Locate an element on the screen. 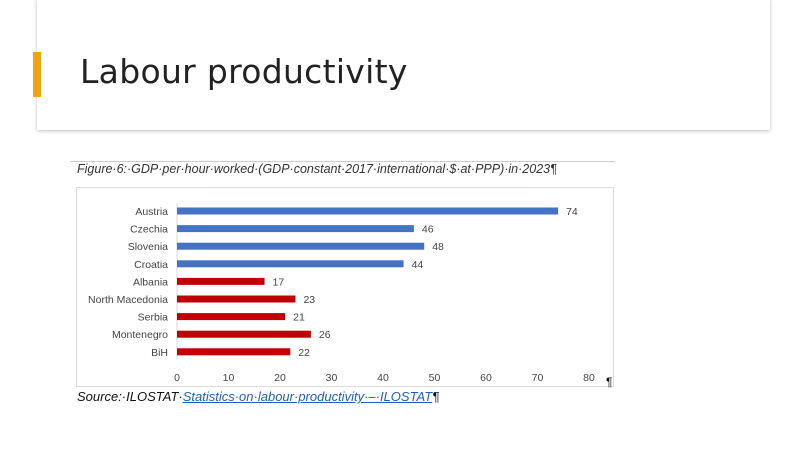  category-label: Montenegro is located at coordinates (140, 335).